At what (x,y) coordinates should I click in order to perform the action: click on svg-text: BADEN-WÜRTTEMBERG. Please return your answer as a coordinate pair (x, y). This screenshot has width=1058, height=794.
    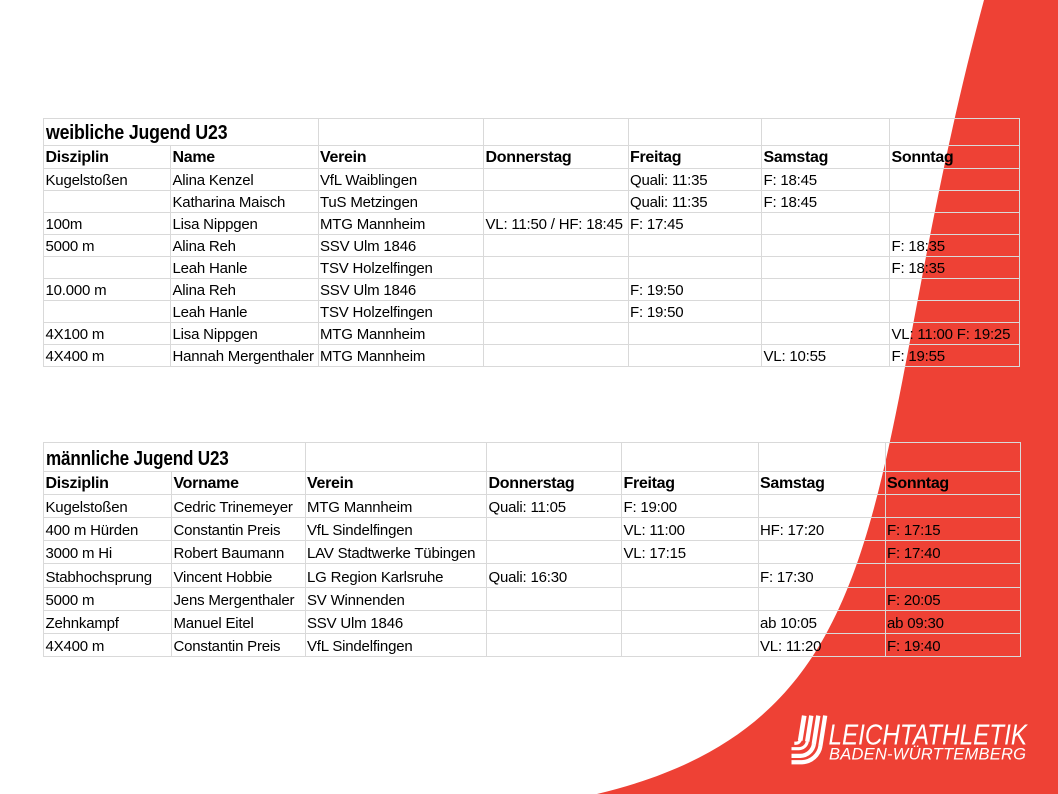
    Looking at the image, I should click on (927, 755).